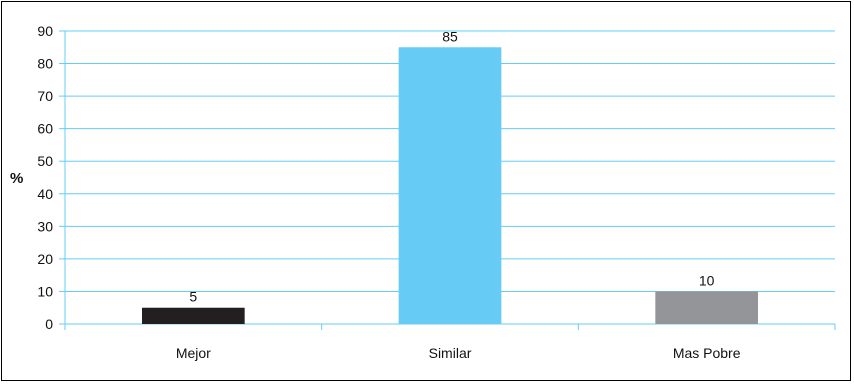  I want to click on y-tick-label: 10, so click(45, 291).